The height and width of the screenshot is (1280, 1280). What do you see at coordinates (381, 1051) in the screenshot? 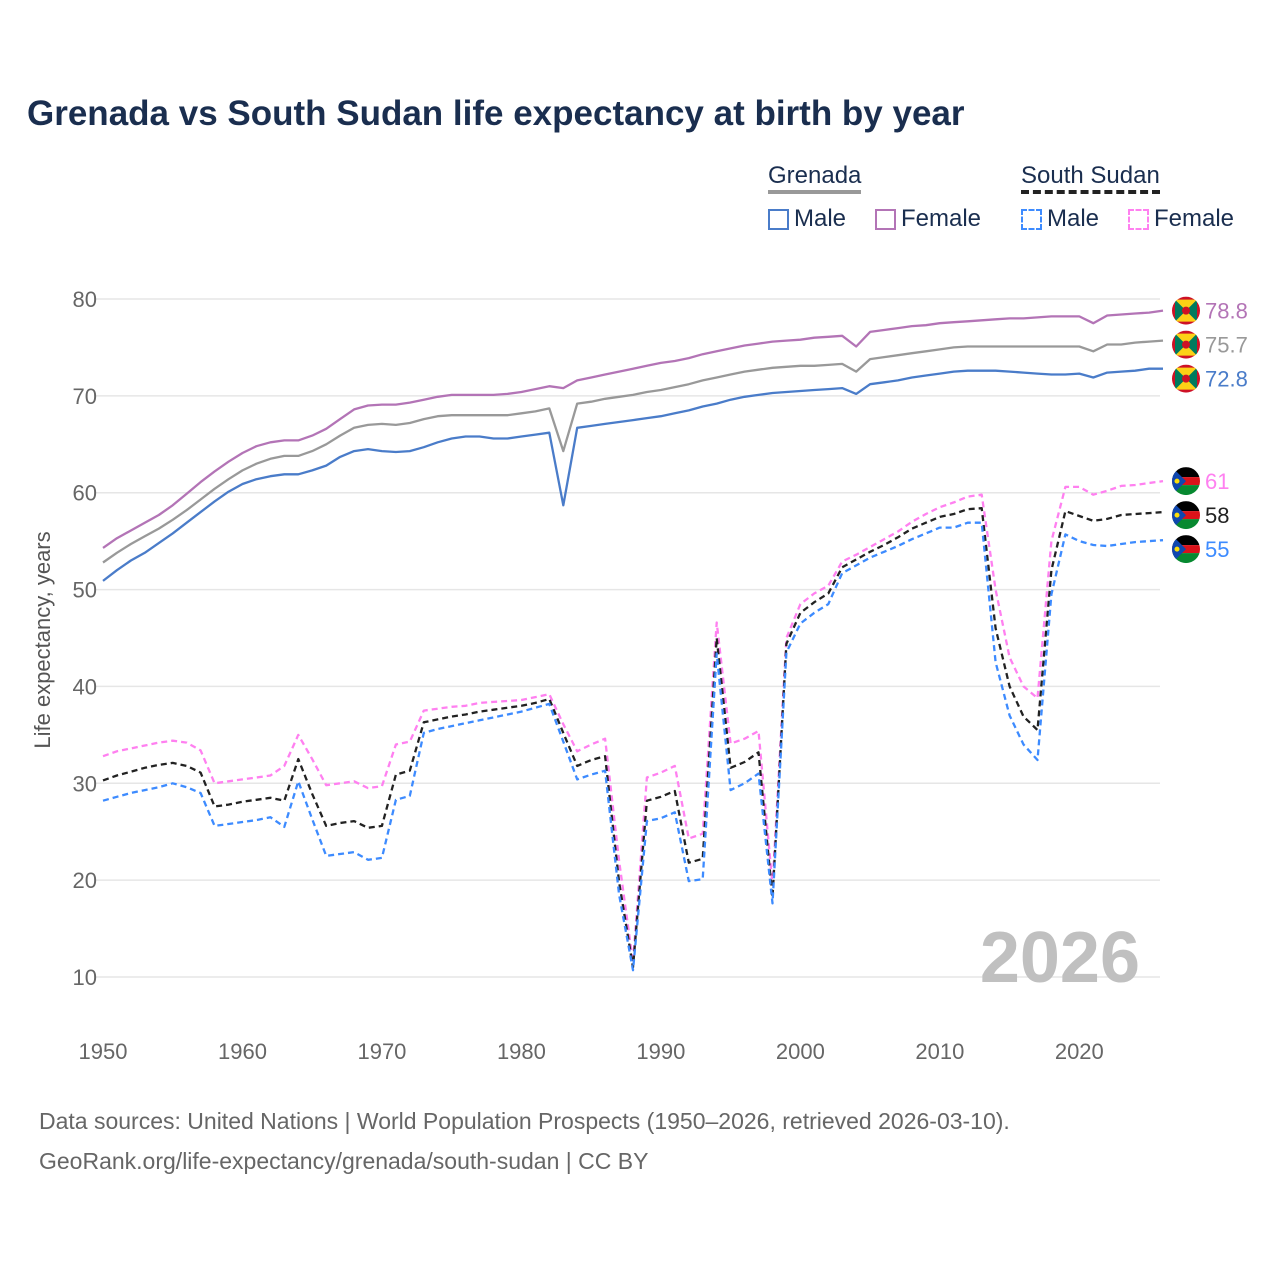
I see `x-tick-label: 1970` at bounding box center [381, 1051].